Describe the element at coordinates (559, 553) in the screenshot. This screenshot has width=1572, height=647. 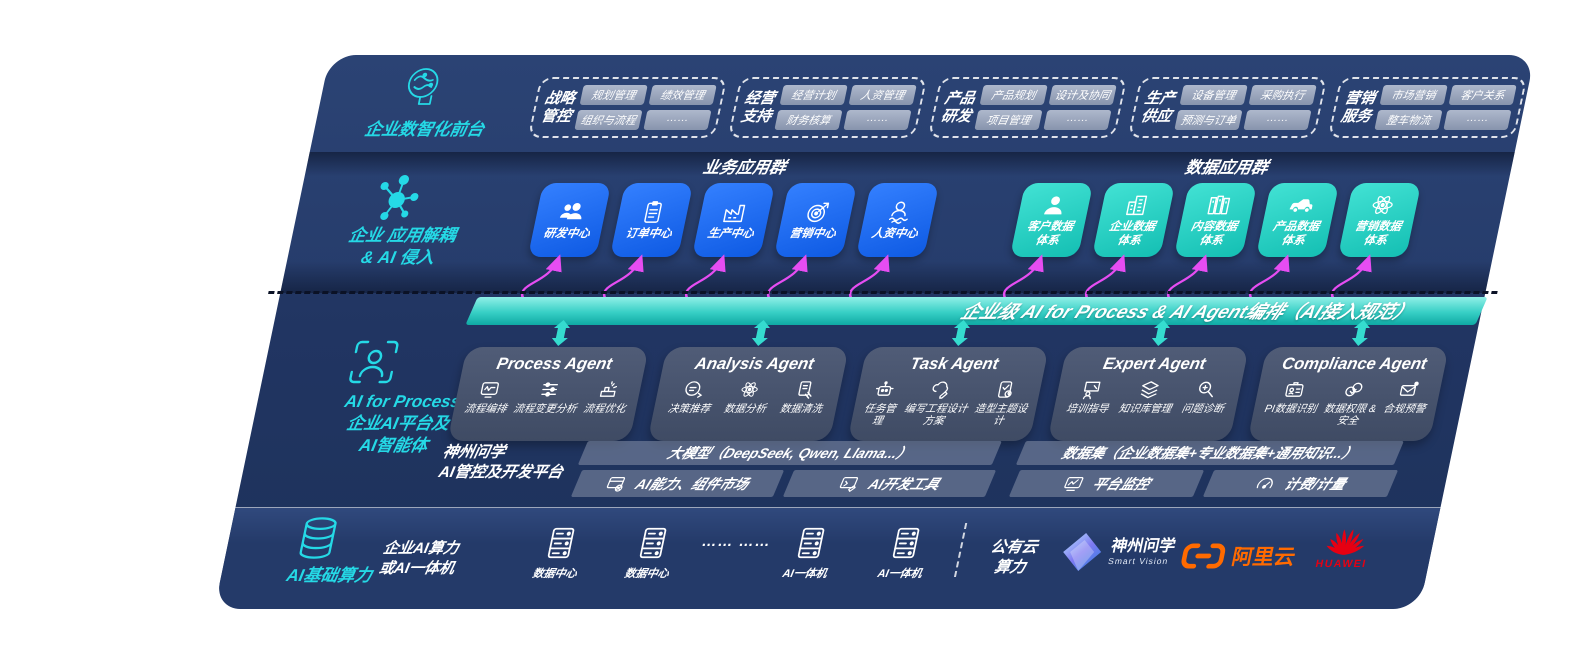
I see `datacenter-node: 数据中心` at that location.